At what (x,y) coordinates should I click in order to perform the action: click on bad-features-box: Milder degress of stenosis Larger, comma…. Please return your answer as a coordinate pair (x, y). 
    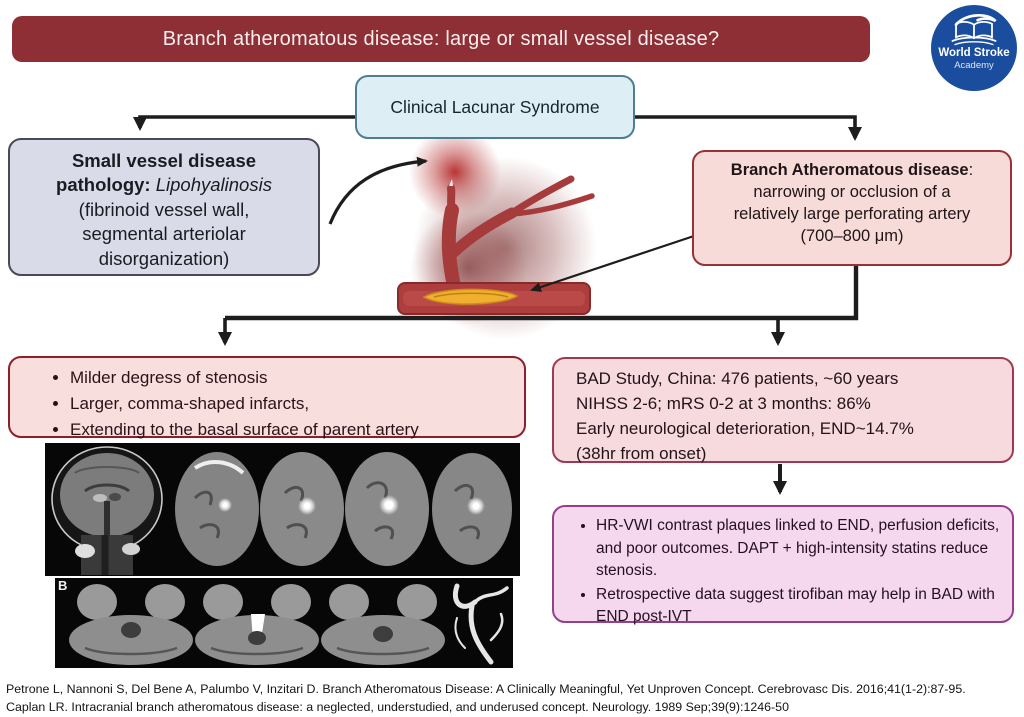
    Looking at the image, I should click on (267, 397).